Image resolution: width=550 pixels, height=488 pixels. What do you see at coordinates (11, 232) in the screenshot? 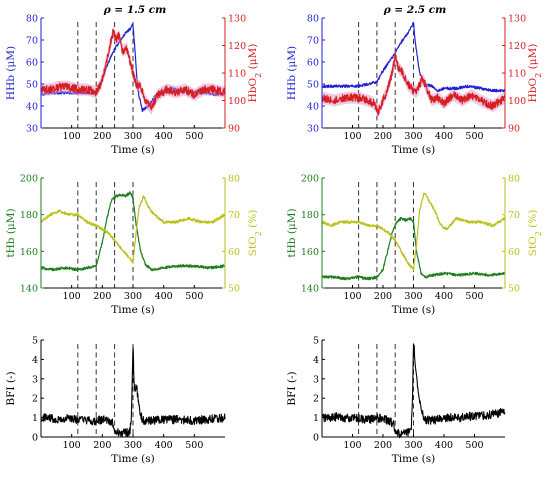
I see `y-axis-label: tHb (μM)` at bounding box center [11, 232].